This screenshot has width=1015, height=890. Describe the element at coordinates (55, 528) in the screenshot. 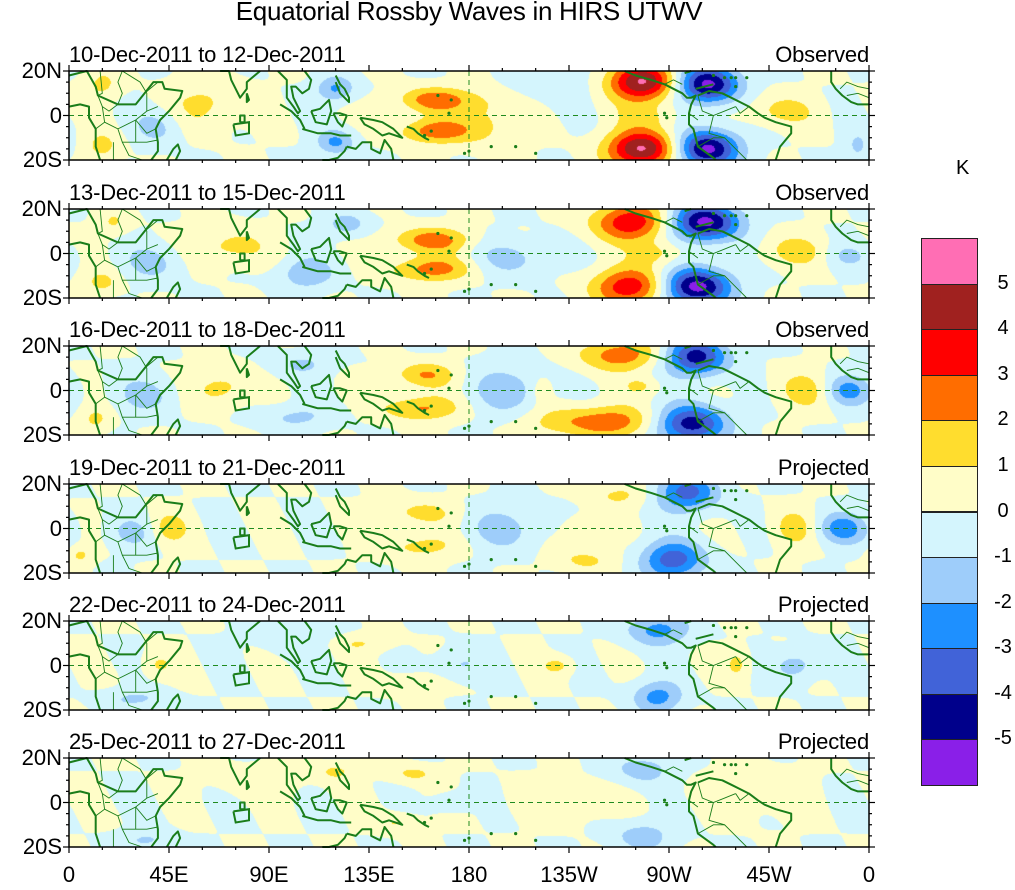

I see `y-tick-label: 0` at that location.